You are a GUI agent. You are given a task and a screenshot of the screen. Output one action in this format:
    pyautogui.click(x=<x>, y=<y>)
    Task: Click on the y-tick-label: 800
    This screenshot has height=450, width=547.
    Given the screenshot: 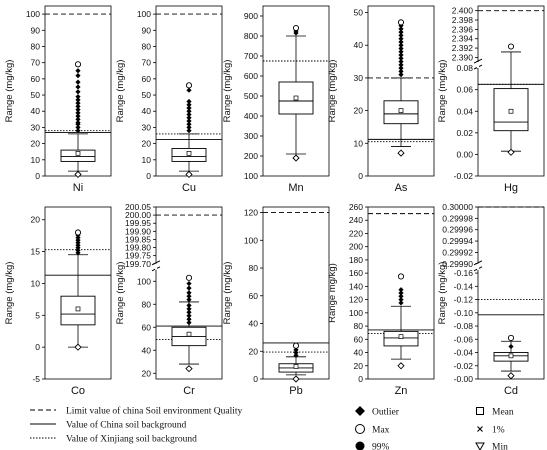 What is the action you would take?
    pyautogui.click(x=251, y=36)
    